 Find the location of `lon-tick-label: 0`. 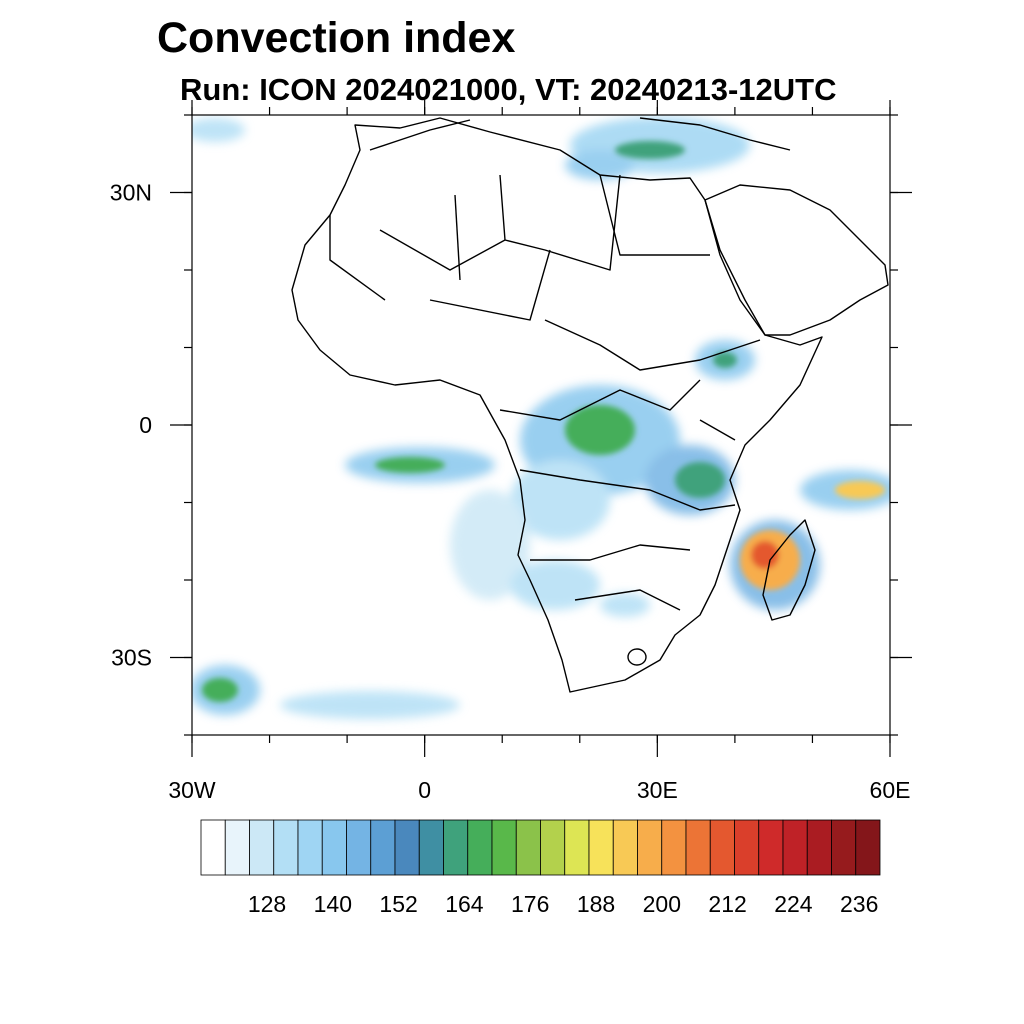

lon-tick-label: 0 is located at coordinates (424, 790).